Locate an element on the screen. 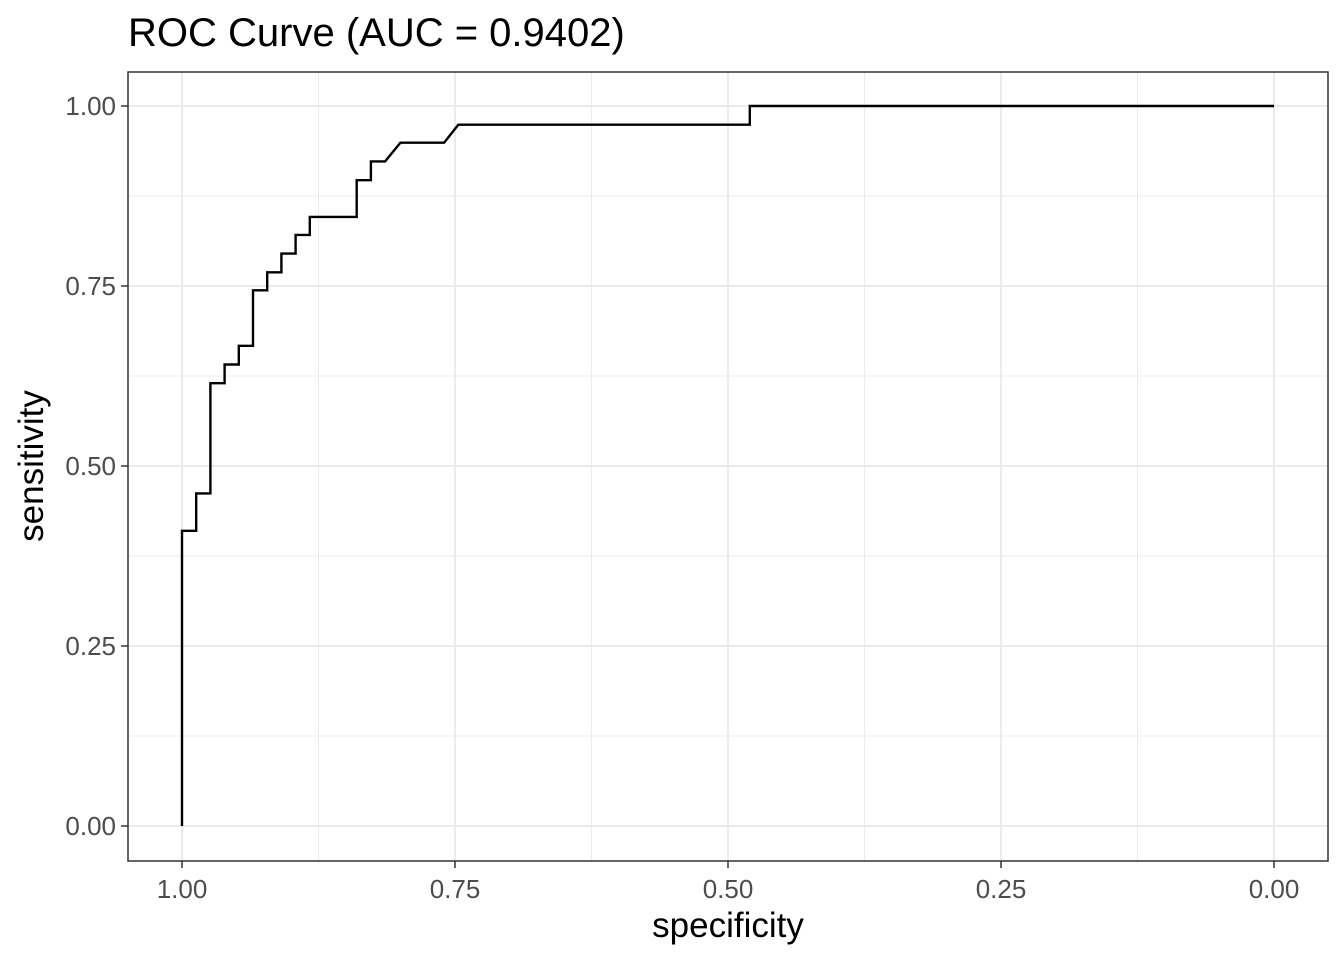 The width and height of the screenshot is (1344, 960). x-tick-label: 0.00 is located at coordinates (1274, 889).